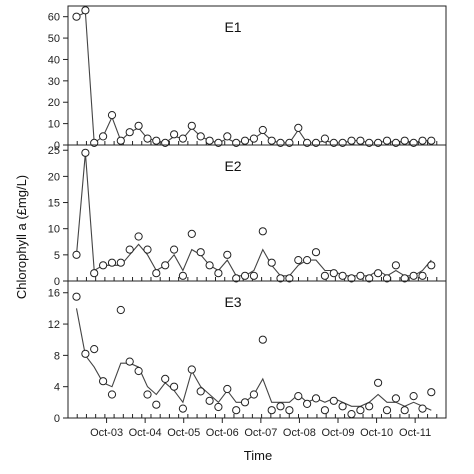 The height and width of the screenshot is (474, 474). What do you see at coordinates (54, 60) in the screenshot?
I see `y-tick-label: 40` at bounding box center [54, 60].